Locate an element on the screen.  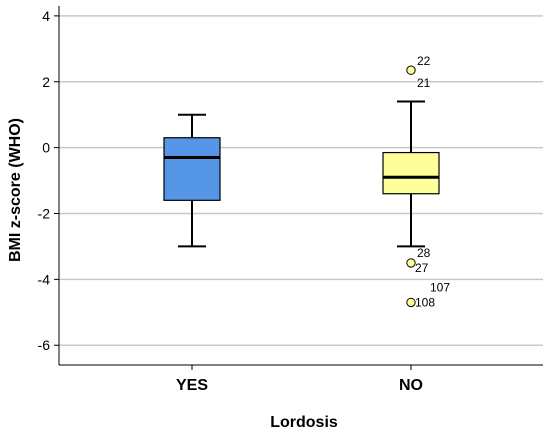
y-tick-label-1: 2 is located at coordinates (46, 82).